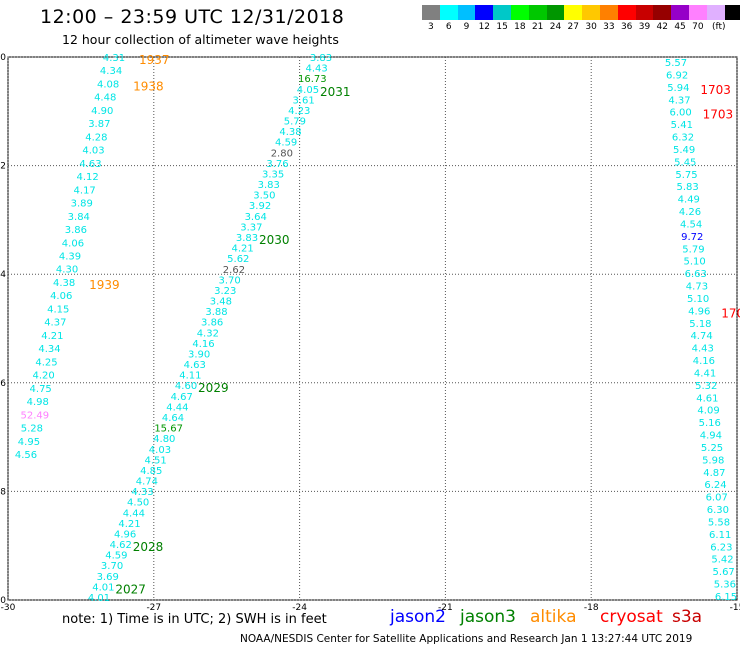 This screenshot has width=740, height=650. Describe the element at coordinates (213, 388) in the screenshot. I see `track-b-time-label: 2029` at that location.